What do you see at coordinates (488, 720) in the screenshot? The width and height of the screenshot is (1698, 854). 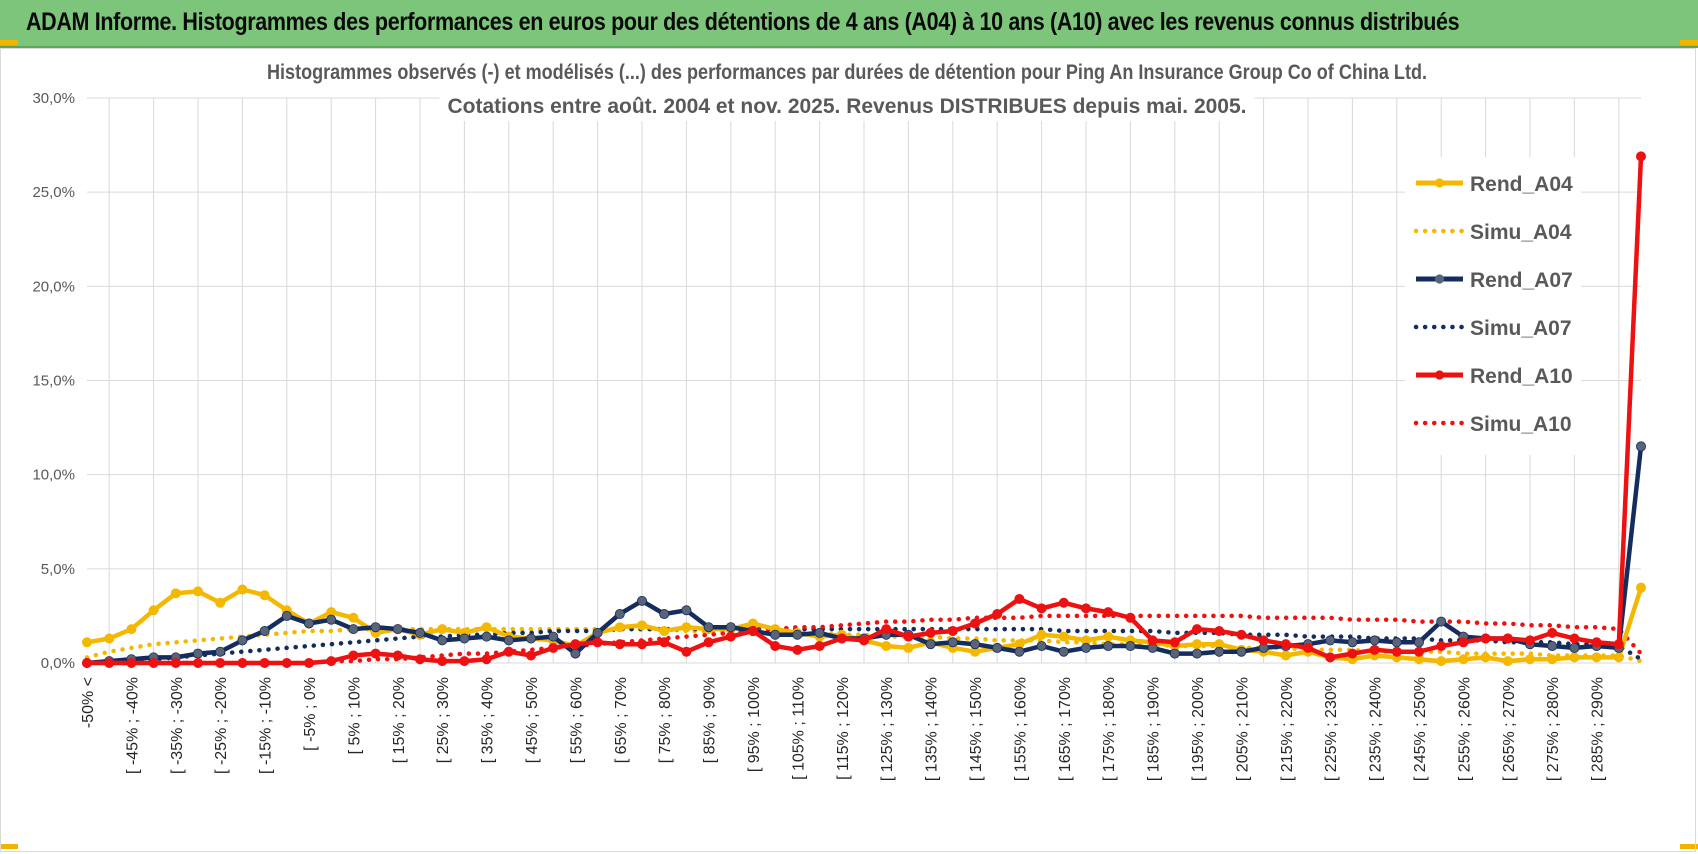 I see `x-tick-label: [ 35% ; 40%` at bounding box center [488, 720].